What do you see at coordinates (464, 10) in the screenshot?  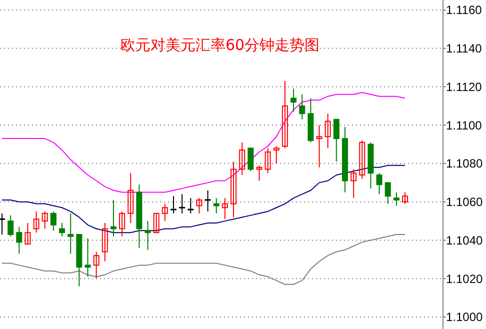 I see `y-tick-label: 1.1160` at bounding box center [464, 10].